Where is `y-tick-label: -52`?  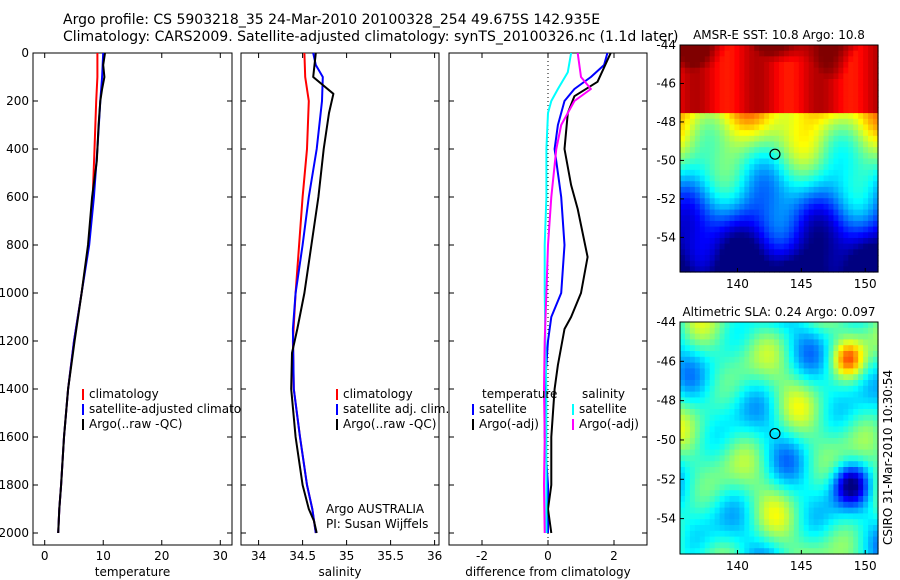 y-tick-label: -52 is located at coordinates (666, 199).